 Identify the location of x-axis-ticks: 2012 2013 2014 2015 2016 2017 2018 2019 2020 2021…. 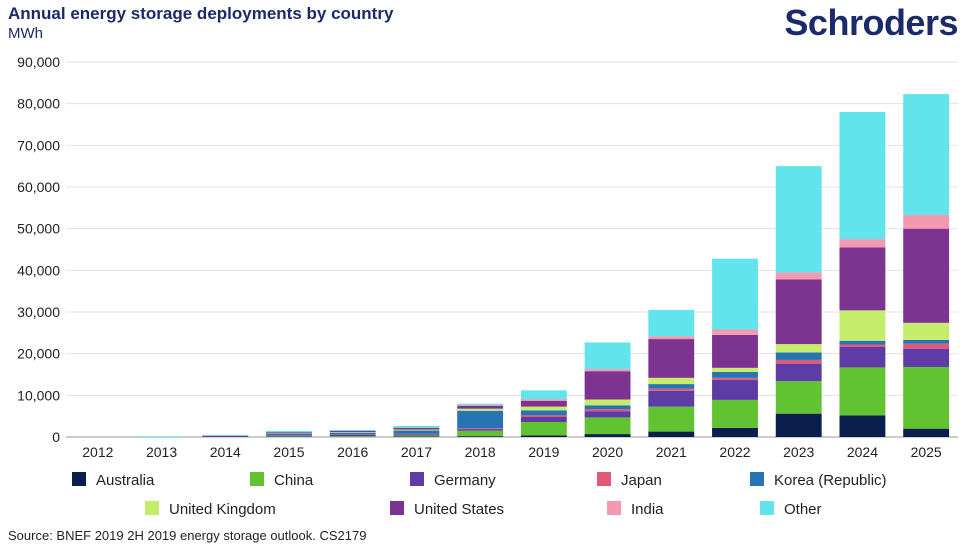
(512, 452).